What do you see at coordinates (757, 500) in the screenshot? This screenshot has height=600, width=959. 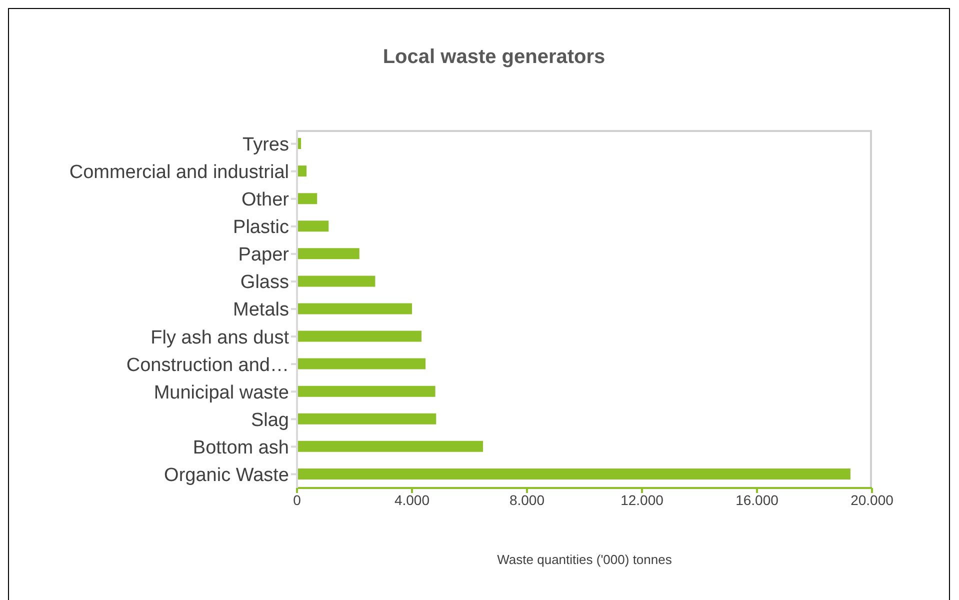 I see `x-tick-label: 16.000` at bounding box center [757, 500].